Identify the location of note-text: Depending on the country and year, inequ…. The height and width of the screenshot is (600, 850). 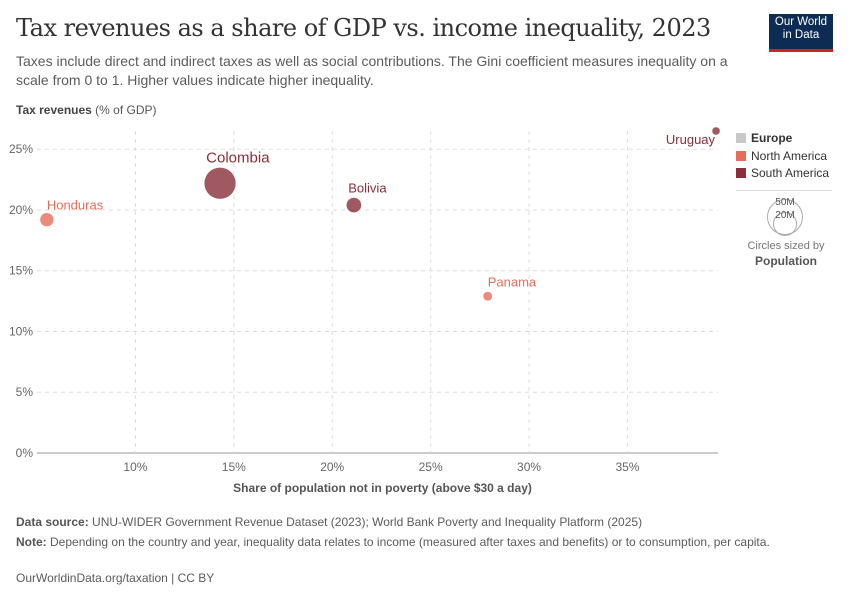
(410, 542).